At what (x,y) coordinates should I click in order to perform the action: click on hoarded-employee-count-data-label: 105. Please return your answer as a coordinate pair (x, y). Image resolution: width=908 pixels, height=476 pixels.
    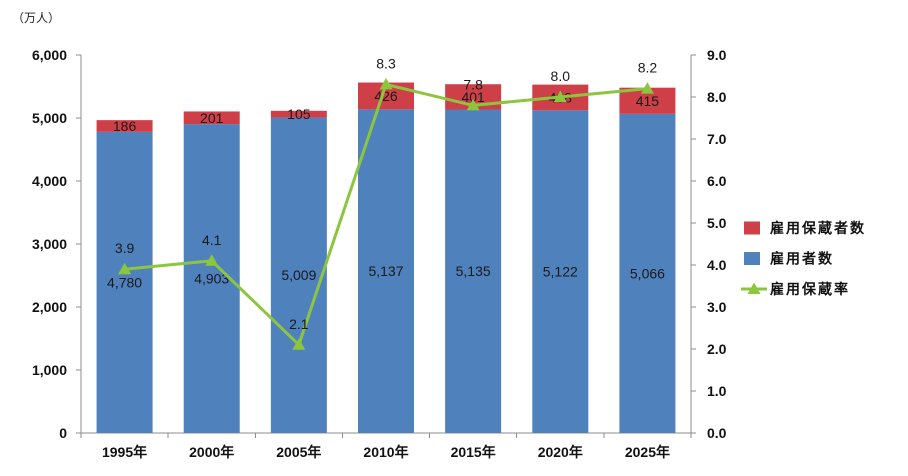
    Looking at the image, I should click on (299, 114).